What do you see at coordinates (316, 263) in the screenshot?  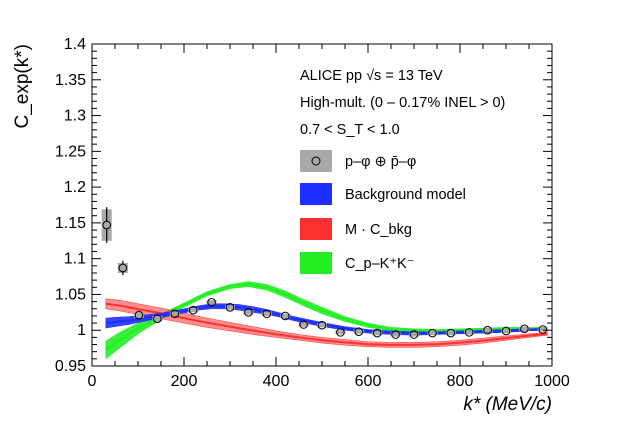 I see `legend-swatch-cpkk` at bounding box center [316, 263].